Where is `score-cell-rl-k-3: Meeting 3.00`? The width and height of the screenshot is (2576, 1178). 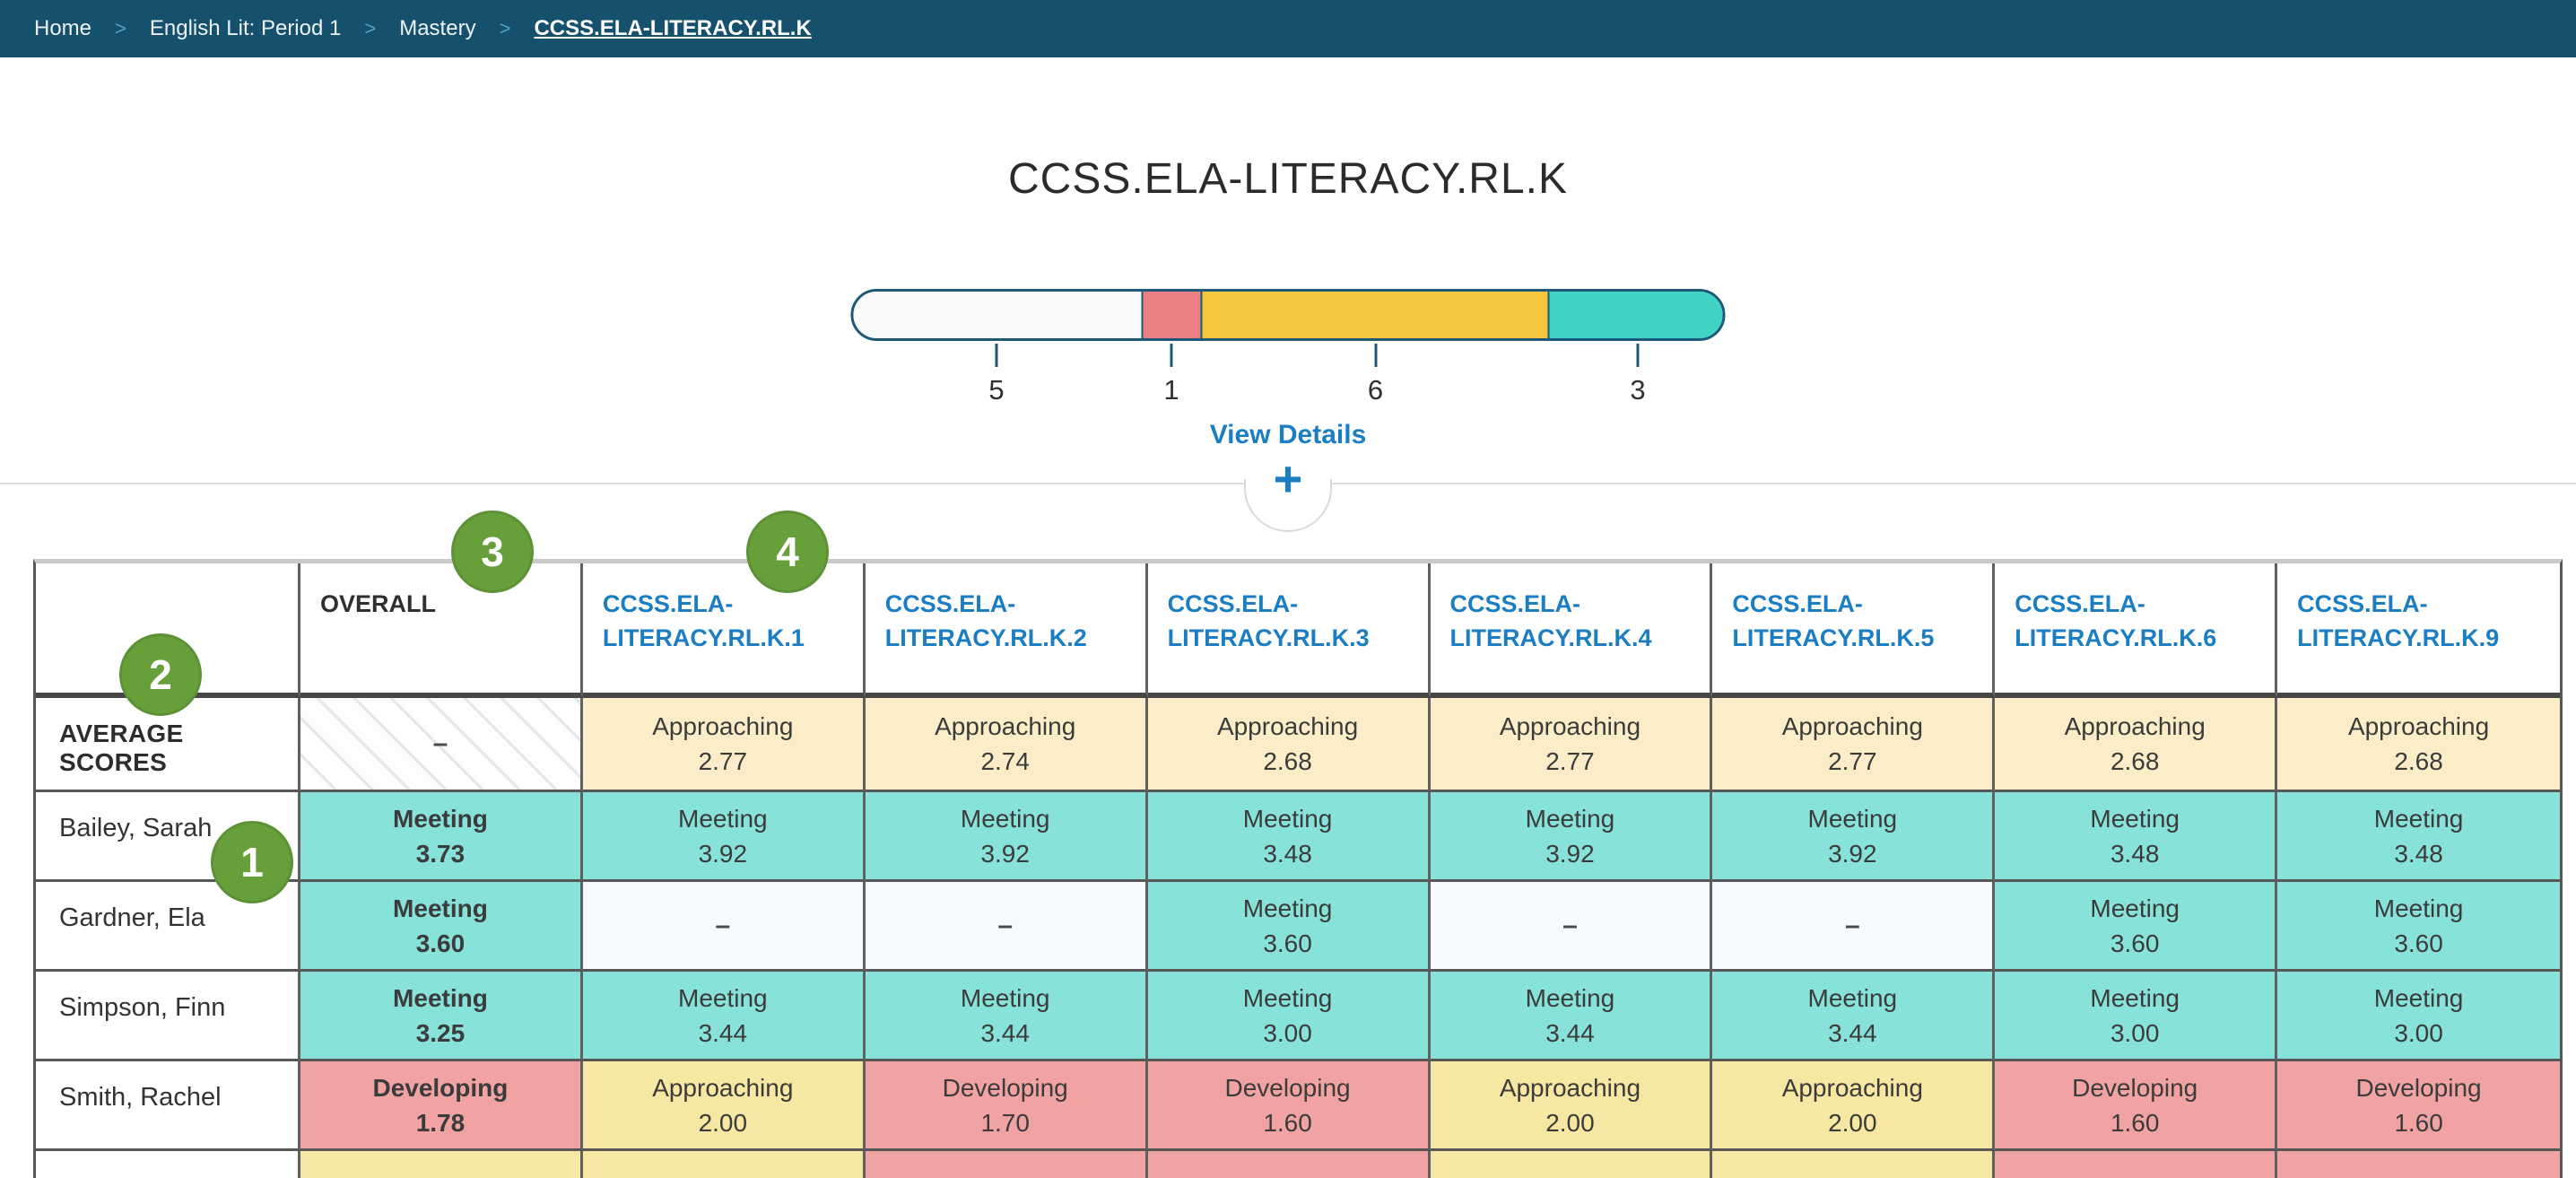
score-cell-rl-k-3: Meeting 3.00 is located at coordinates (1289, 1016).